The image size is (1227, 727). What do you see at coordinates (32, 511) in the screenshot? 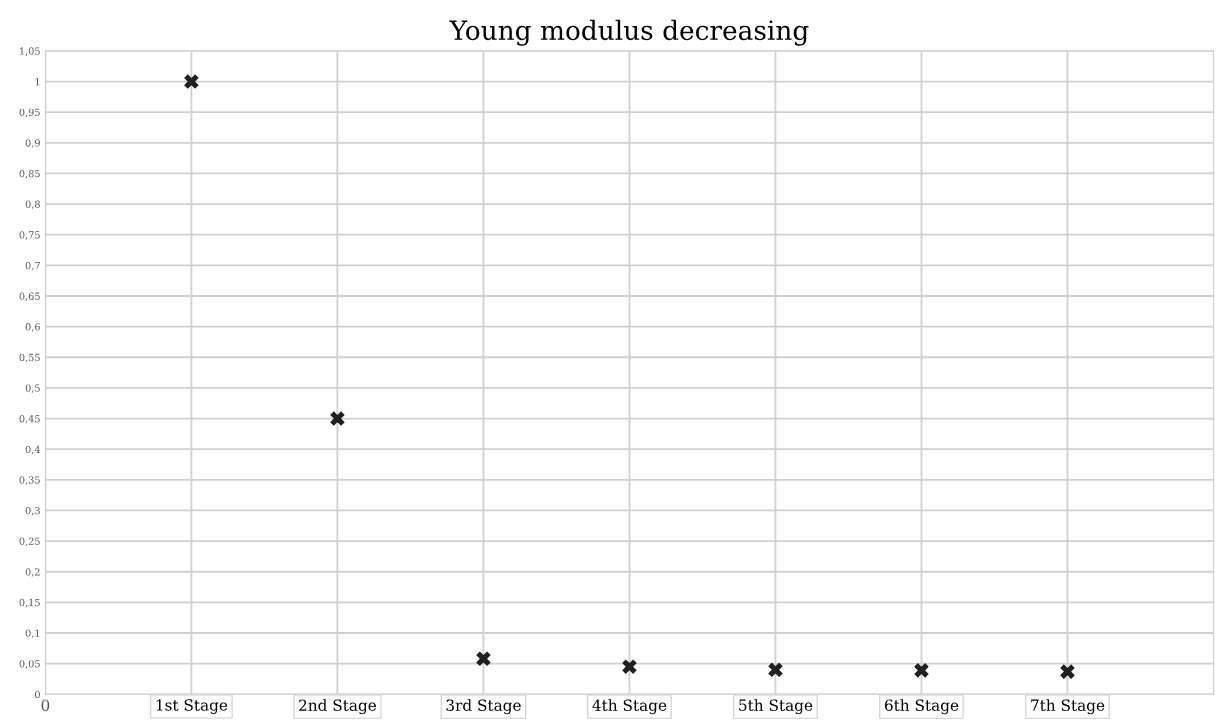
I see `y-tick-label: 0,3` at bounding box center [32, 511].